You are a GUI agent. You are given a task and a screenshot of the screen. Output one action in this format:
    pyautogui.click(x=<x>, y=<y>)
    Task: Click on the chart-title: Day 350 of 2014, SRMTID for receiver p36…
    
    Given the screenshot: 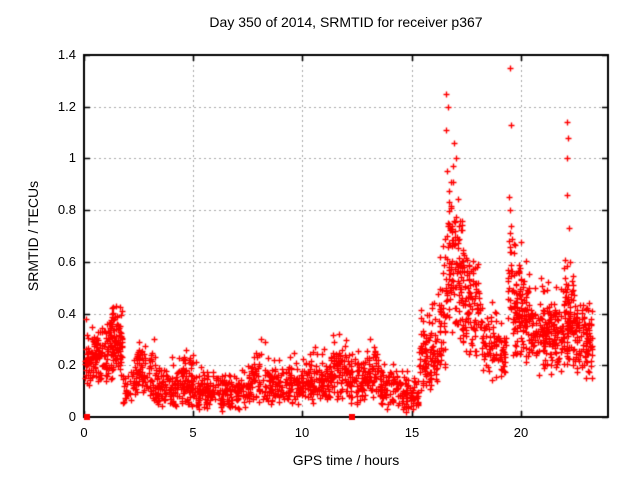 What is the action you would take?
    pyautogui.click(x=346, y=22)
    